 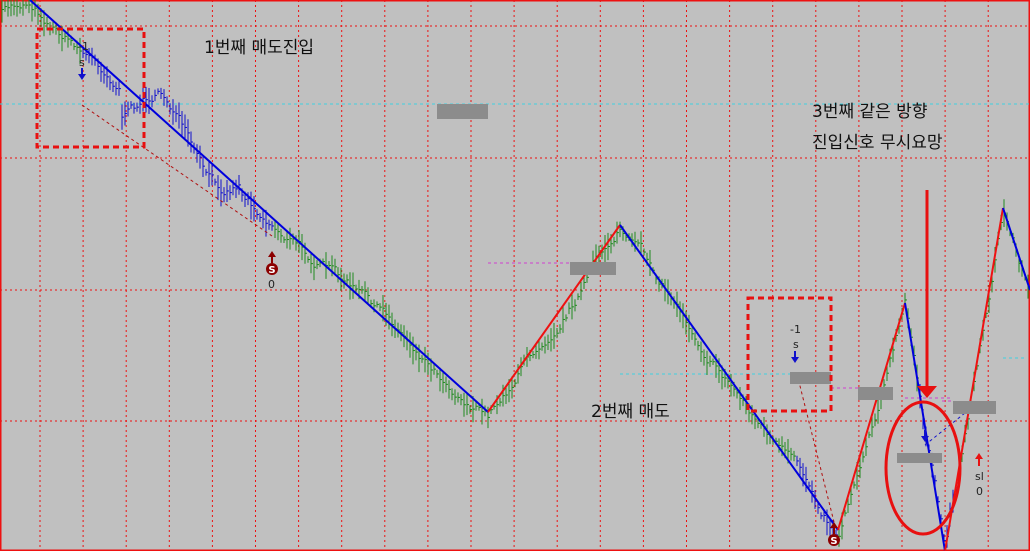 What do you see at coordinates (877, 143) in the screenshot?
I see `annotation-third-line2: 진입신호 무시요망` at bounding box center [877, 143].